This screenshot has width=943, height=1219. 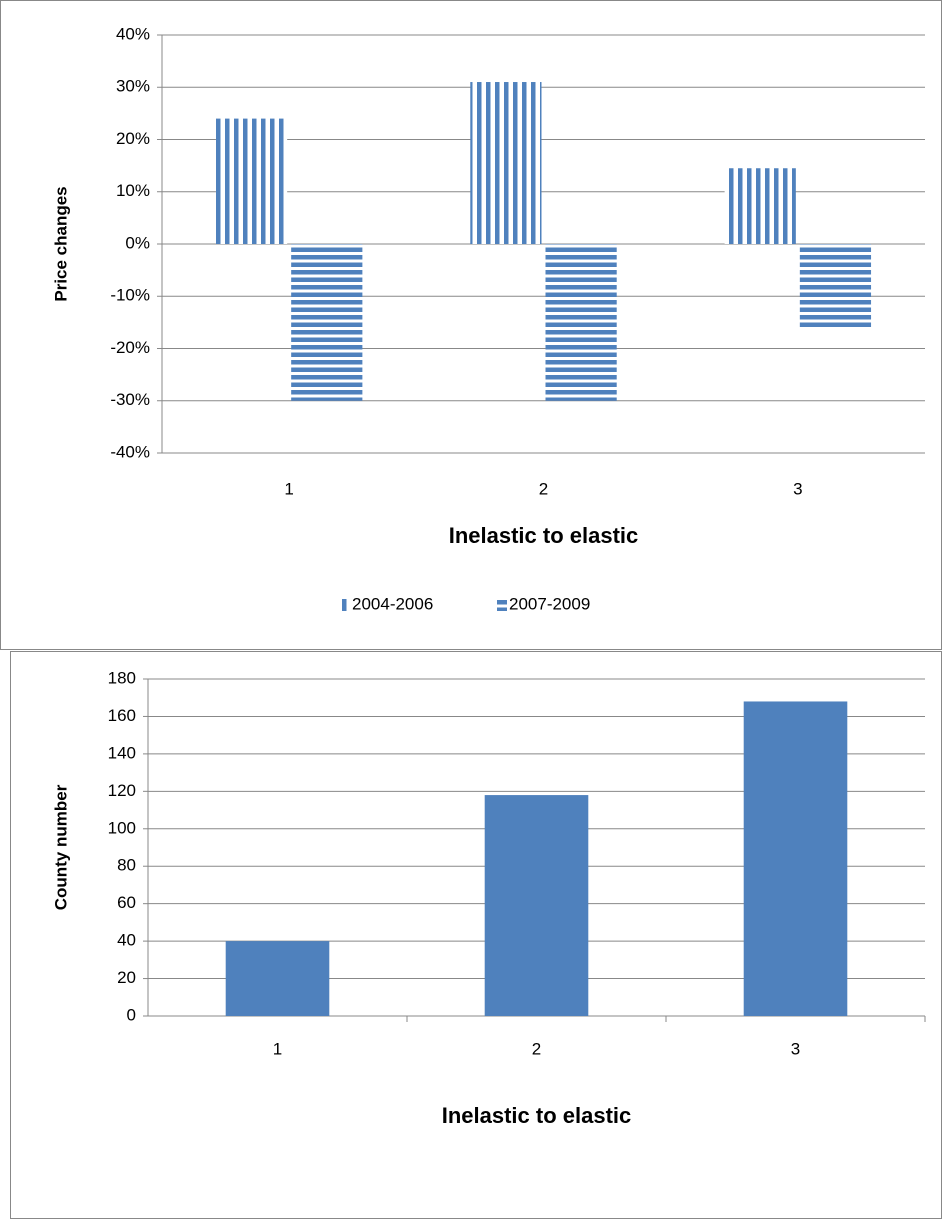 What do you see at coordinates (126, 865) in the screenshot?
I see `y-tick-label: 80` at bounding box center [126, 865].